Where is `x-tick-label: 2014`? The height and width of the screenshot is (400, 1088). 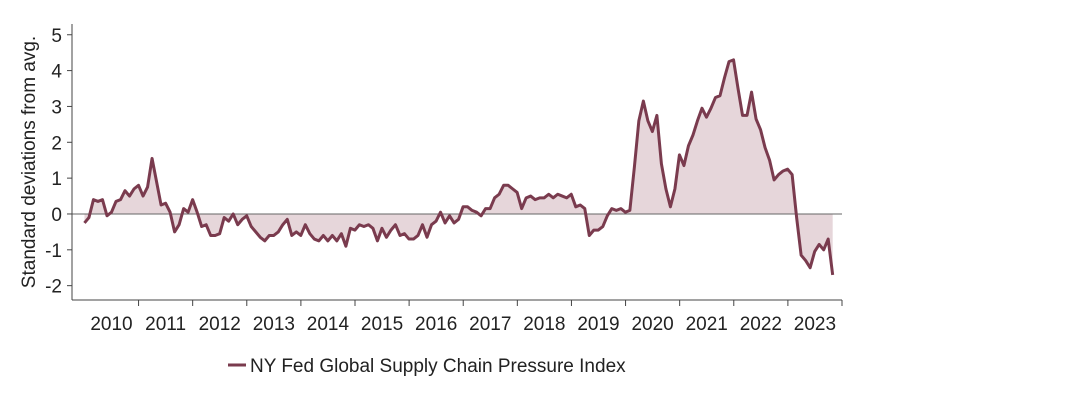
x-tick-label: 2014 is located at coordinates (328, 324).